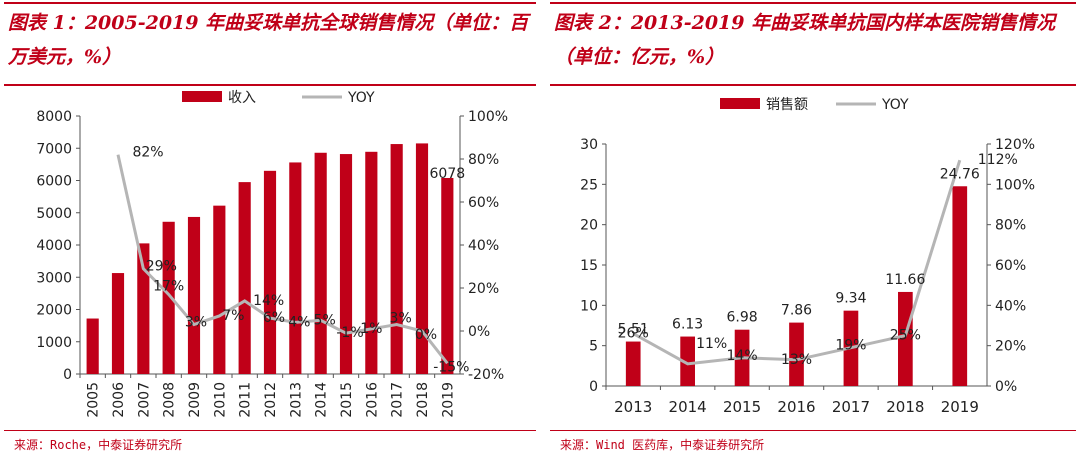  I want to click on x-tick-label: 2009, so click(195, 400).